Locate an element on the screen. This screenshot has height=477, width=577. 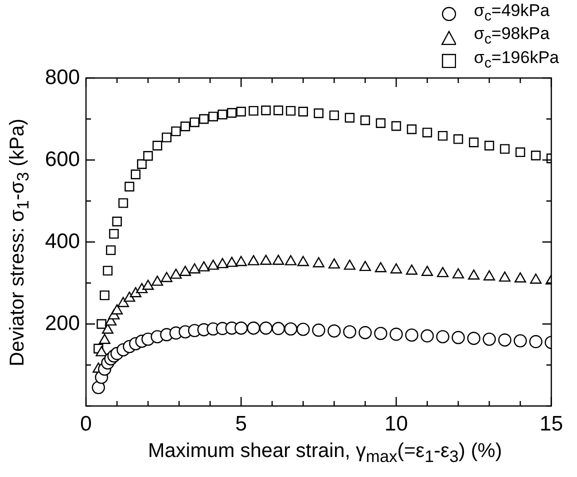
y-tick-label: 200 is located at coordinates (62, 323).